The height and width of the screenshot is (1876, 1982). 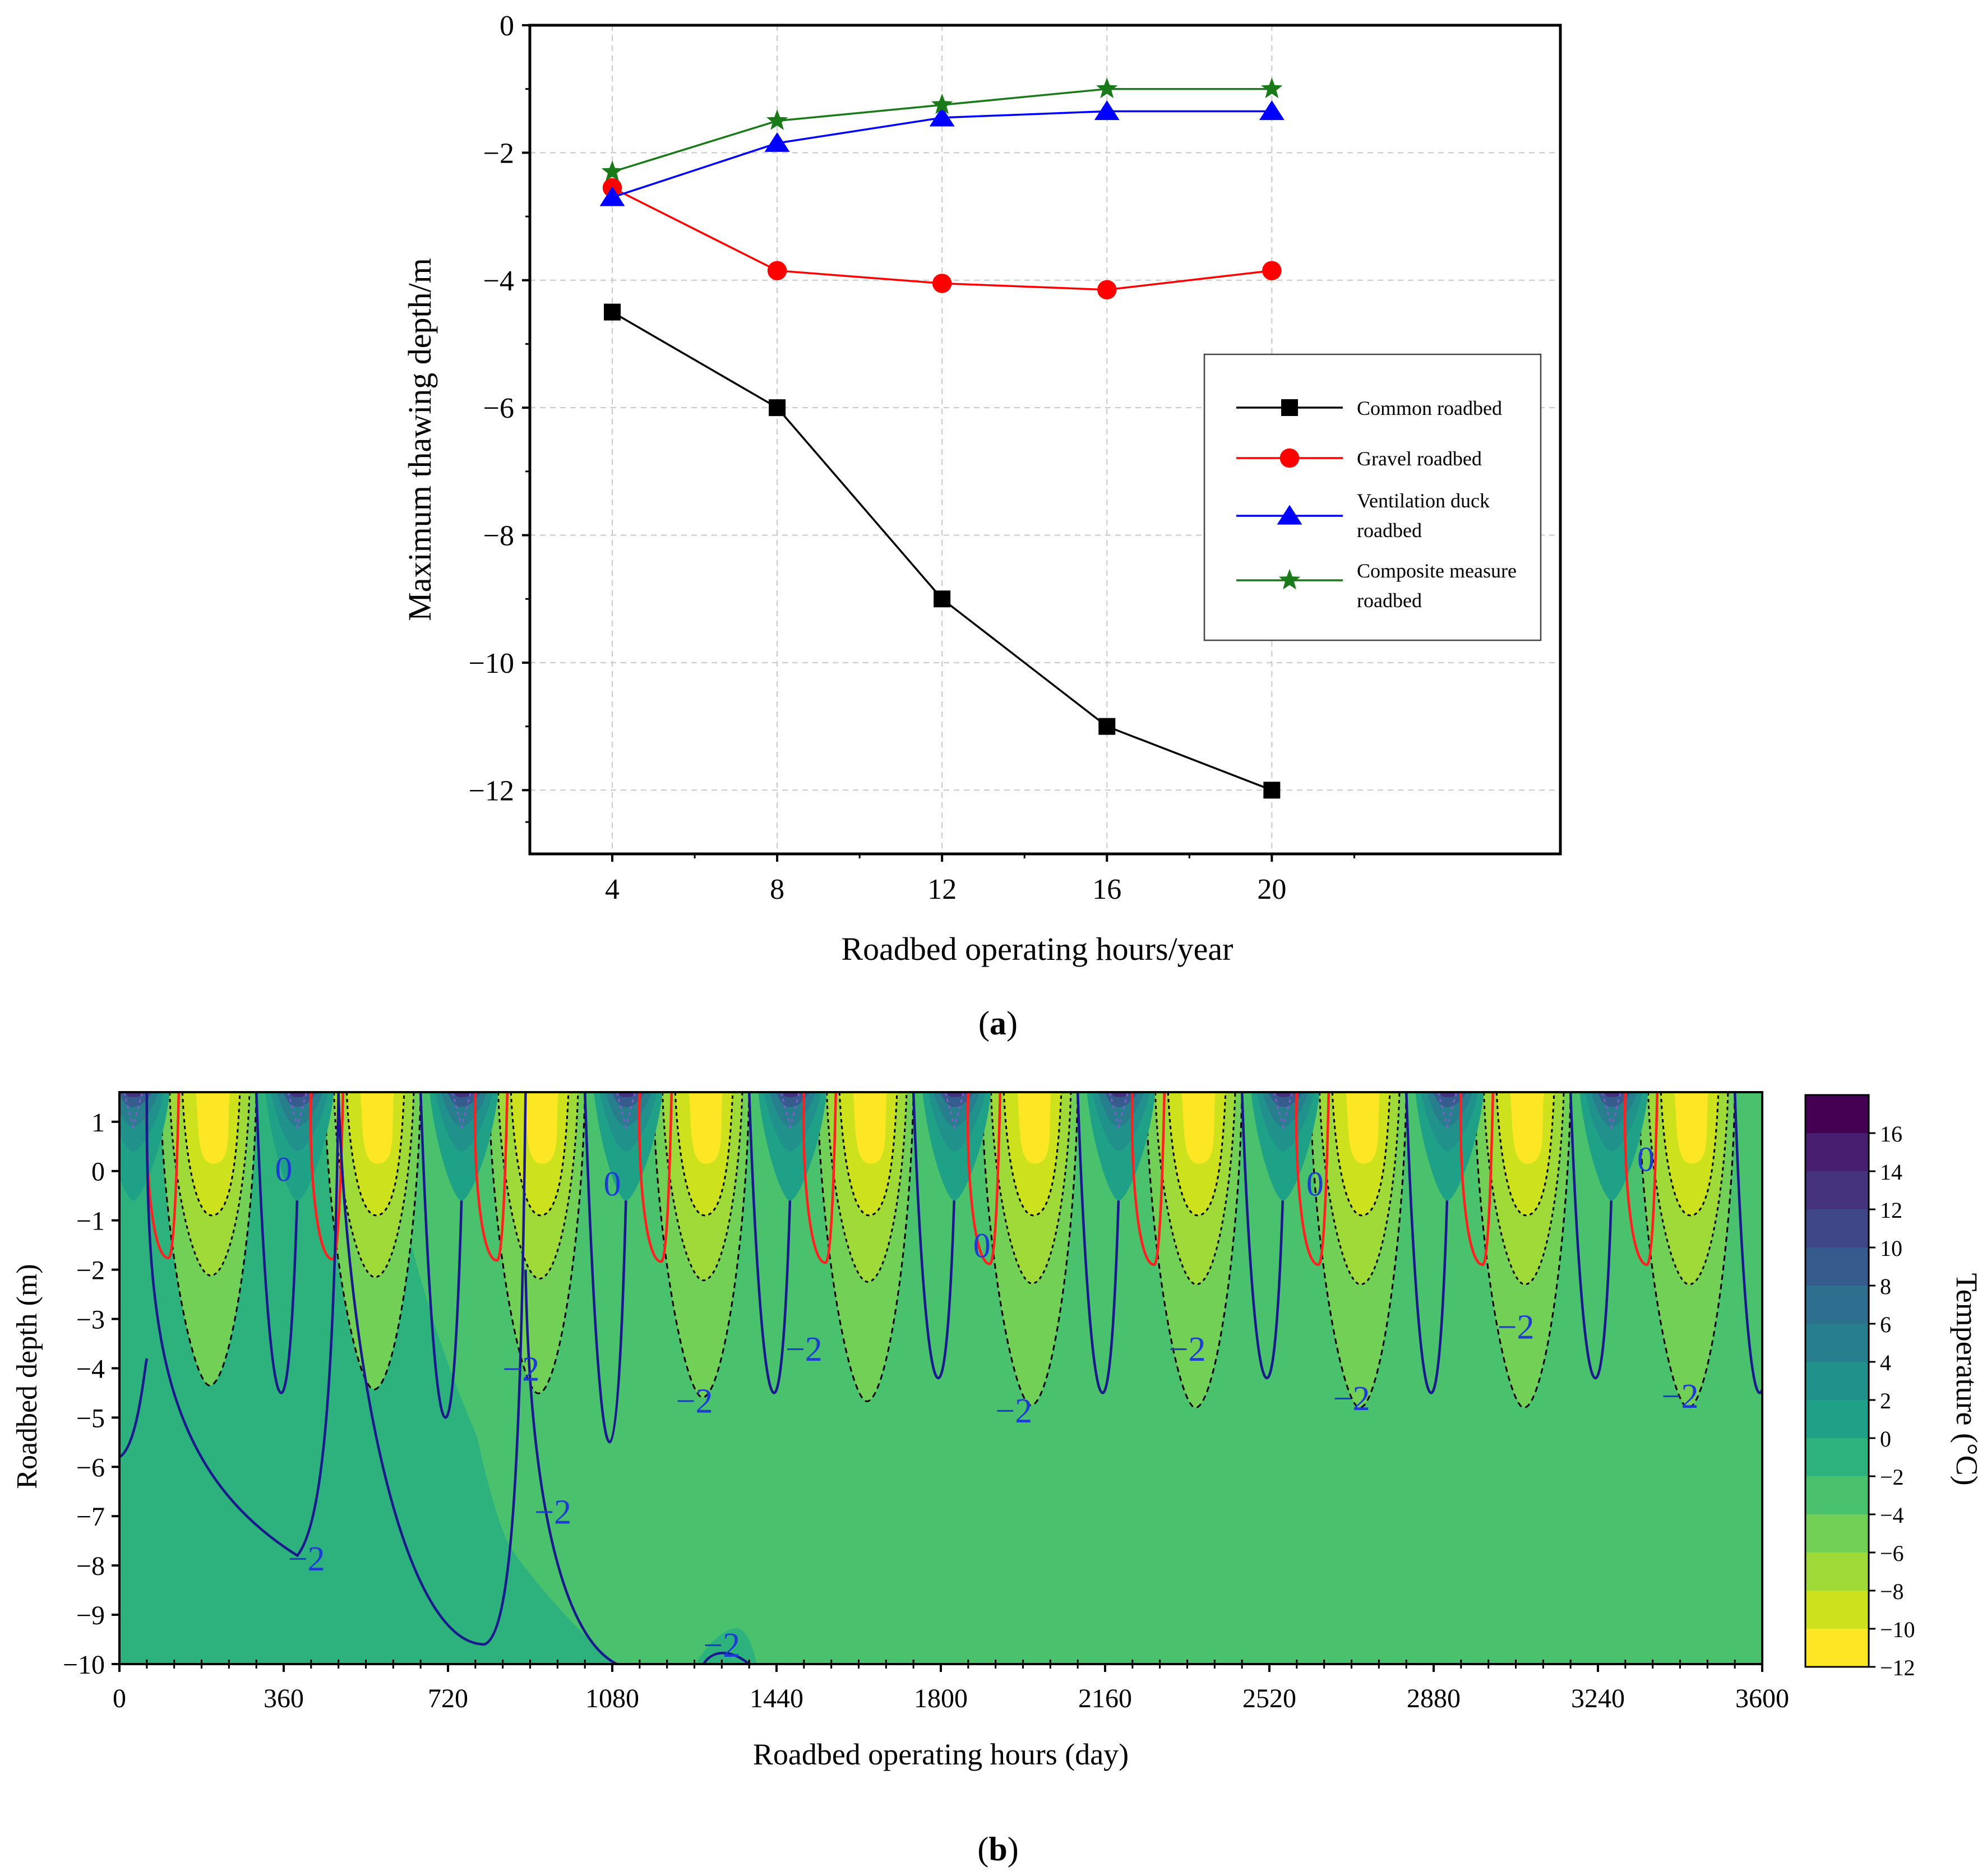 I want to click on a-y-tick-label: −8, so click(x=498, y=536).